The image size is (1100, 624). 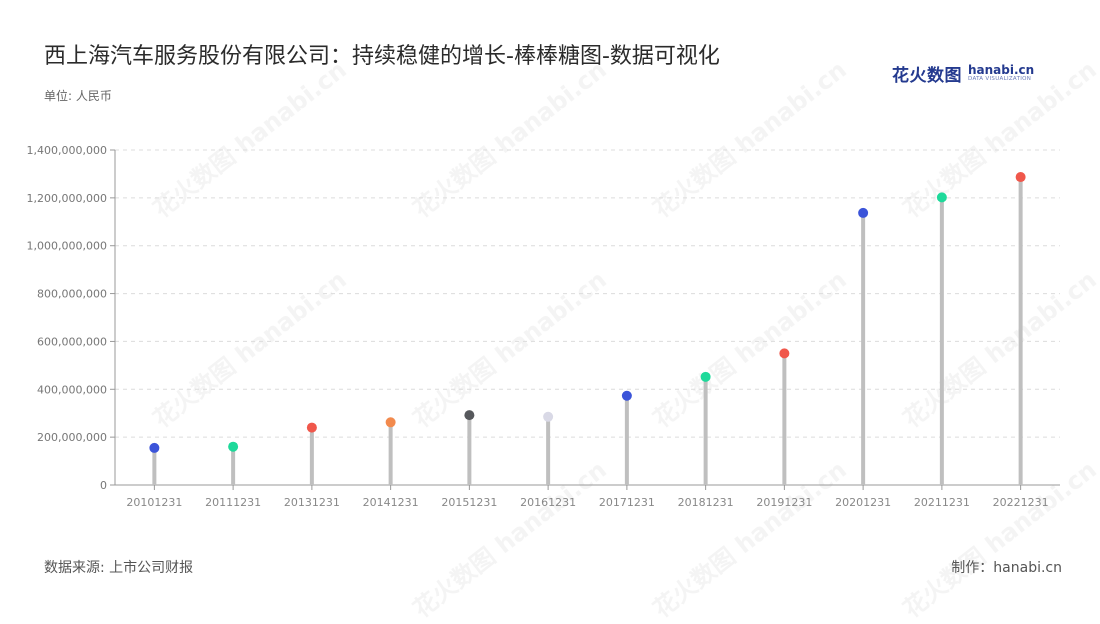 I want to click on x-tick-label: 20211231, so click(x=942, y=502).